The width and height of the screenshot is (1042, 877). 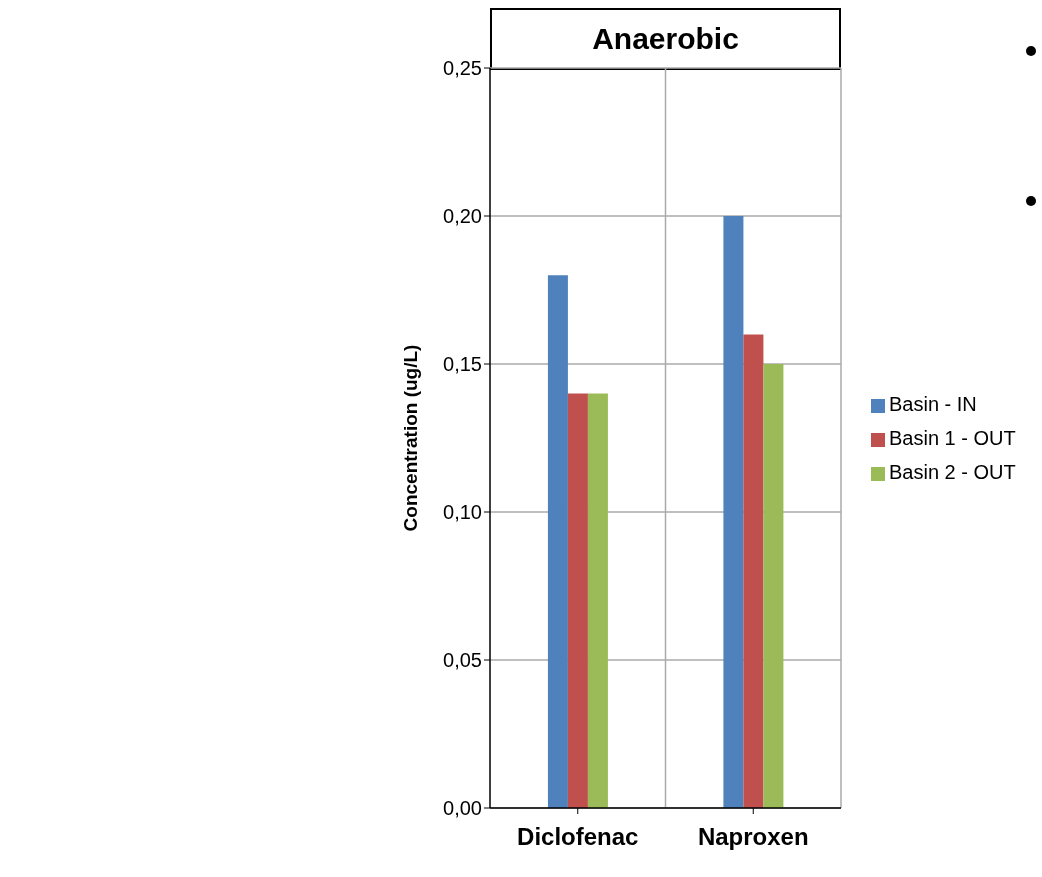 I want to click on x-tick-label: Diclofenac, so click(x=578, y=837).